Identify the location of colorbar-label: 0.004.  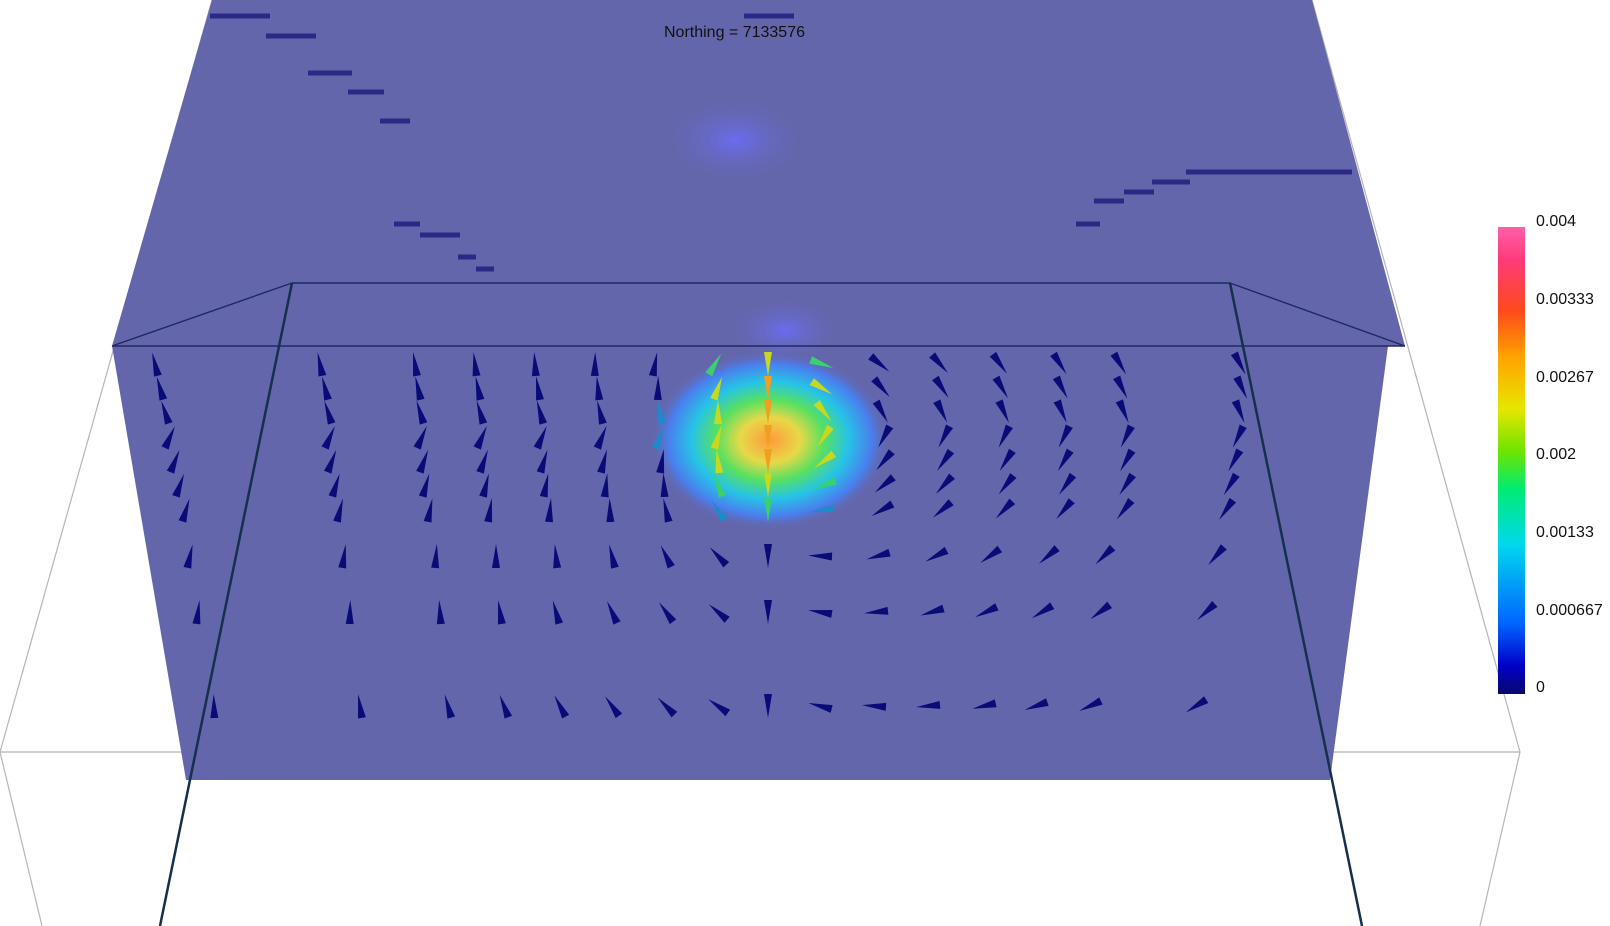
(1556, 221).